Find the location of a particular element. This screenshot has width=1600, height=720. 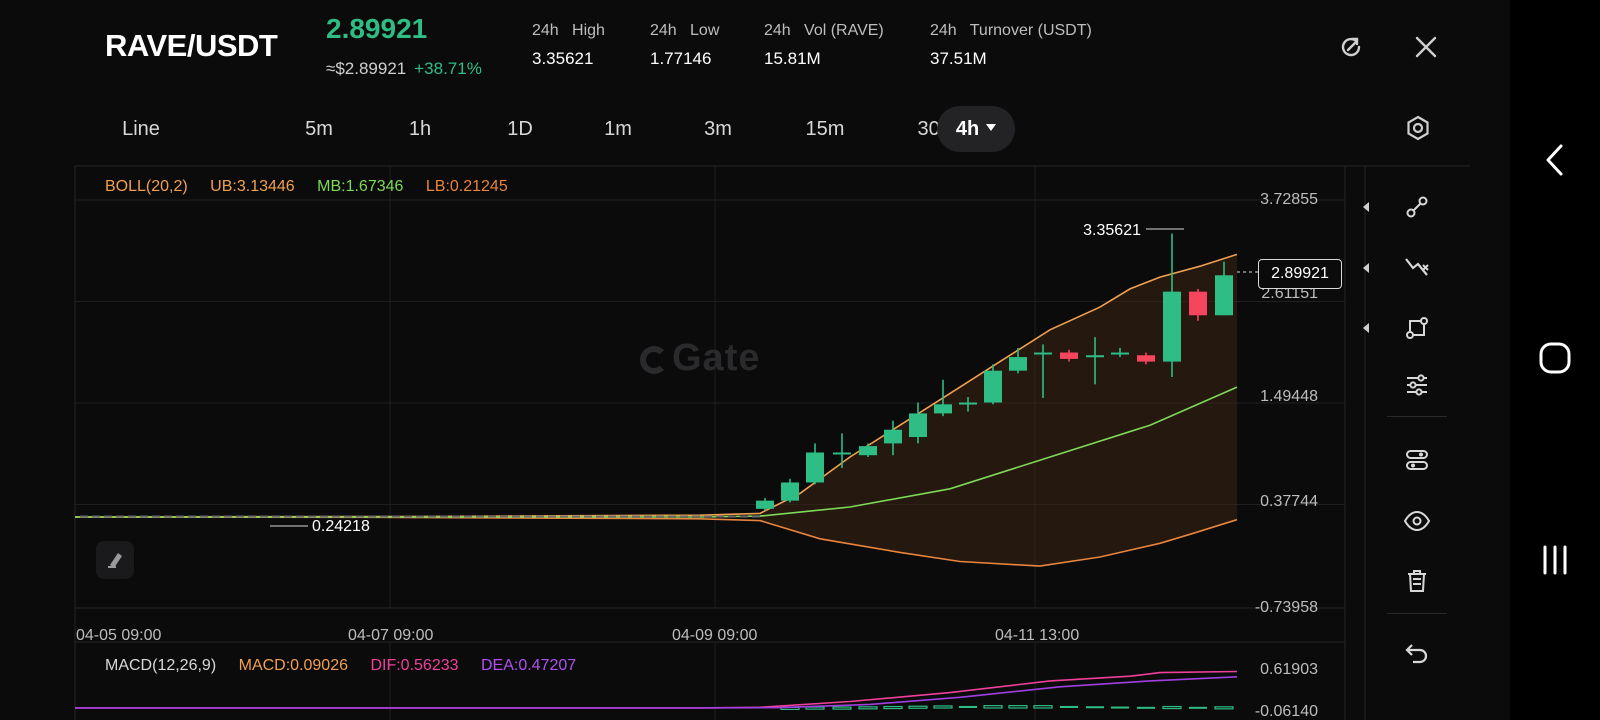

current-price-tag: 2.89921 is located at coordinates (1300, 274).